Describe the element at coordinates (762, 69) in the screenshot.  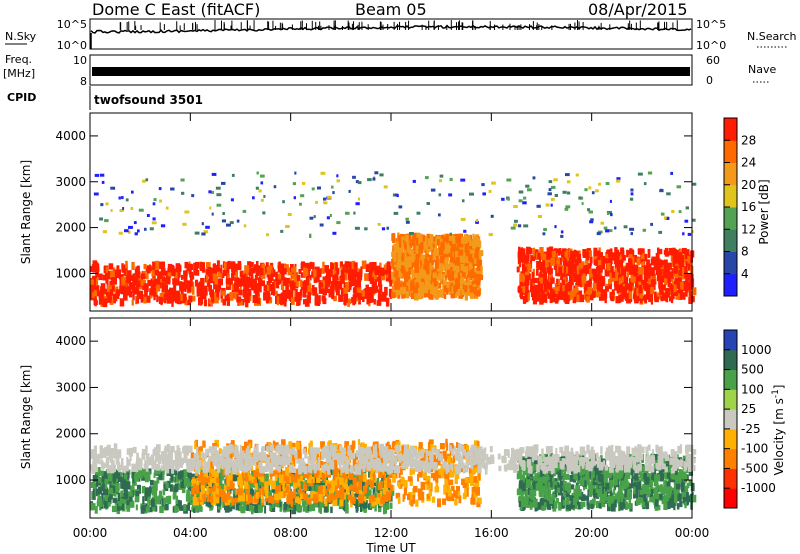
I see `nave-label: Nave` at that location.